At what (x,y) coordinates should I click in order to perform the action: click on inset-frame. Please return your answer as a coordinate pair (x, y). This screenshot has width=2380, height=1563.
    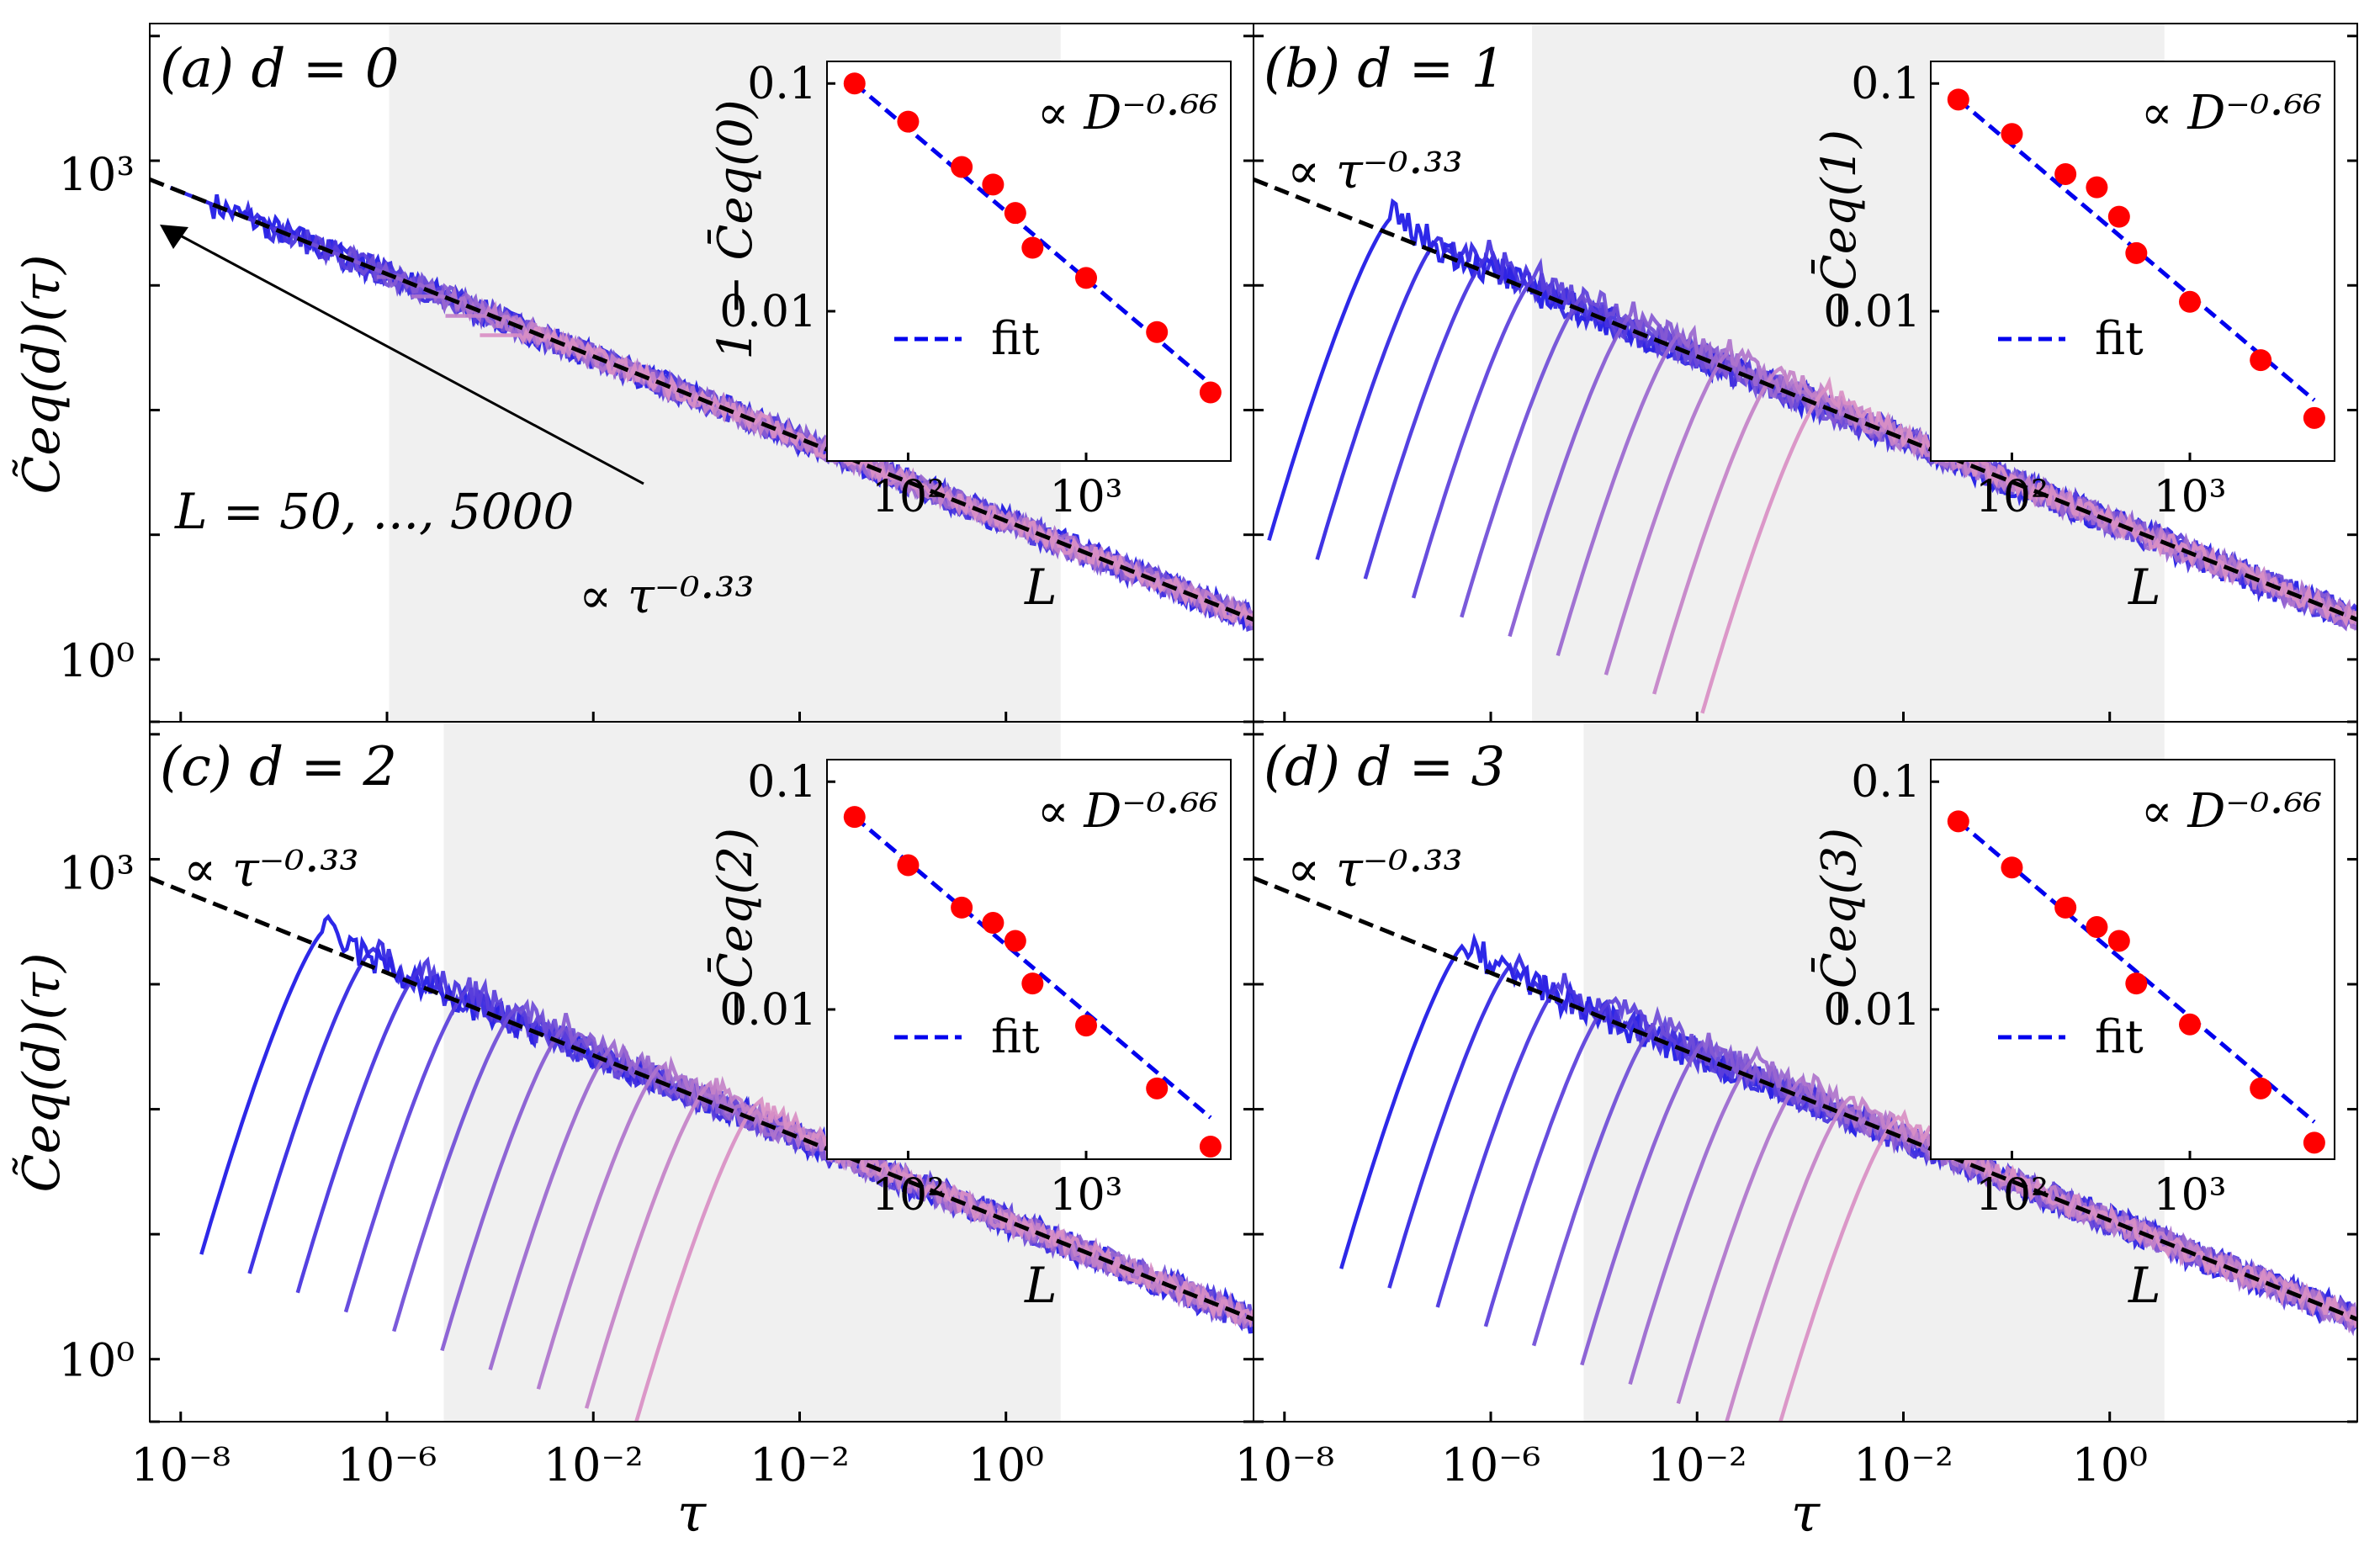
    Looking at the image, I should click on (1029, 261).